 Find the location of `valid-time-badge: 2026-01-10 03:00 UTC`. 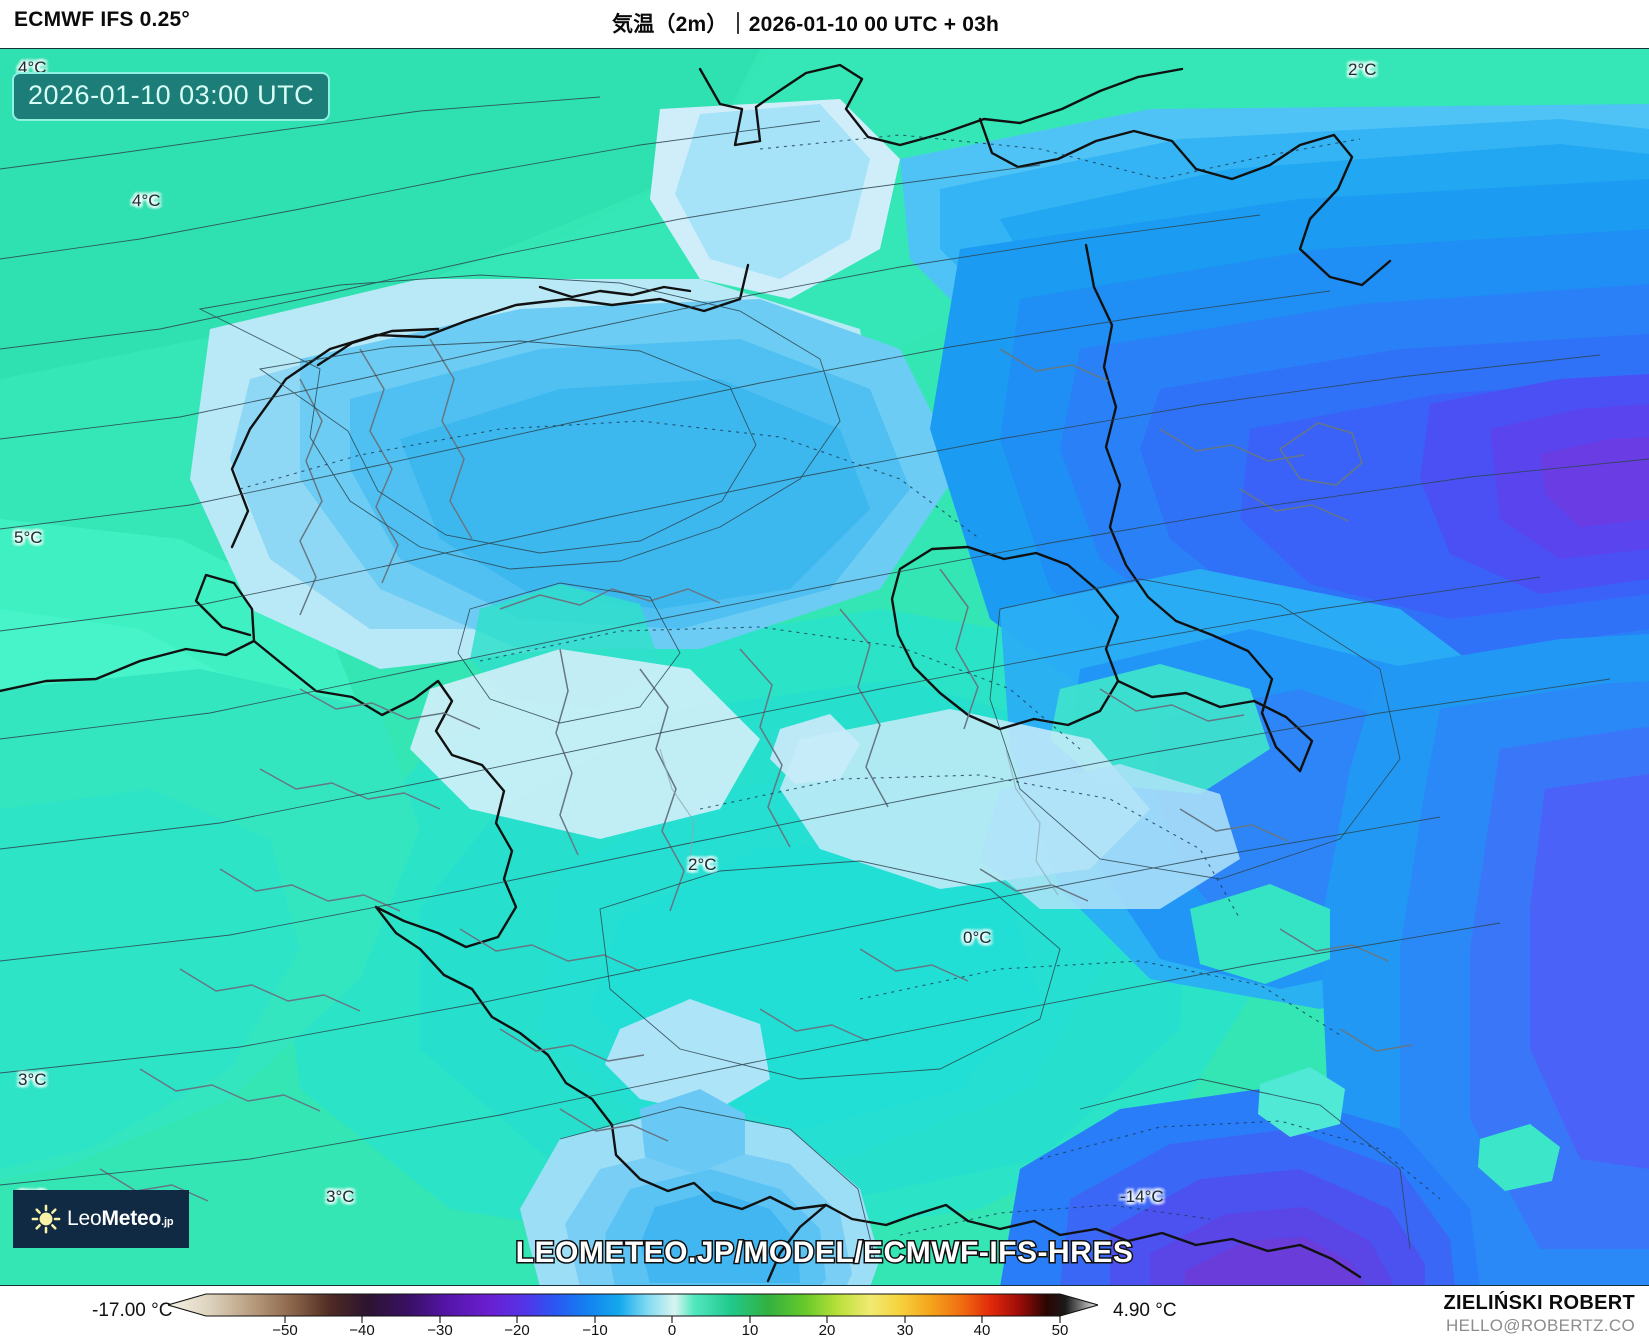

valid-time-badge: 2026-01-10 03:00 UTC is located at coordinates (171, 96).